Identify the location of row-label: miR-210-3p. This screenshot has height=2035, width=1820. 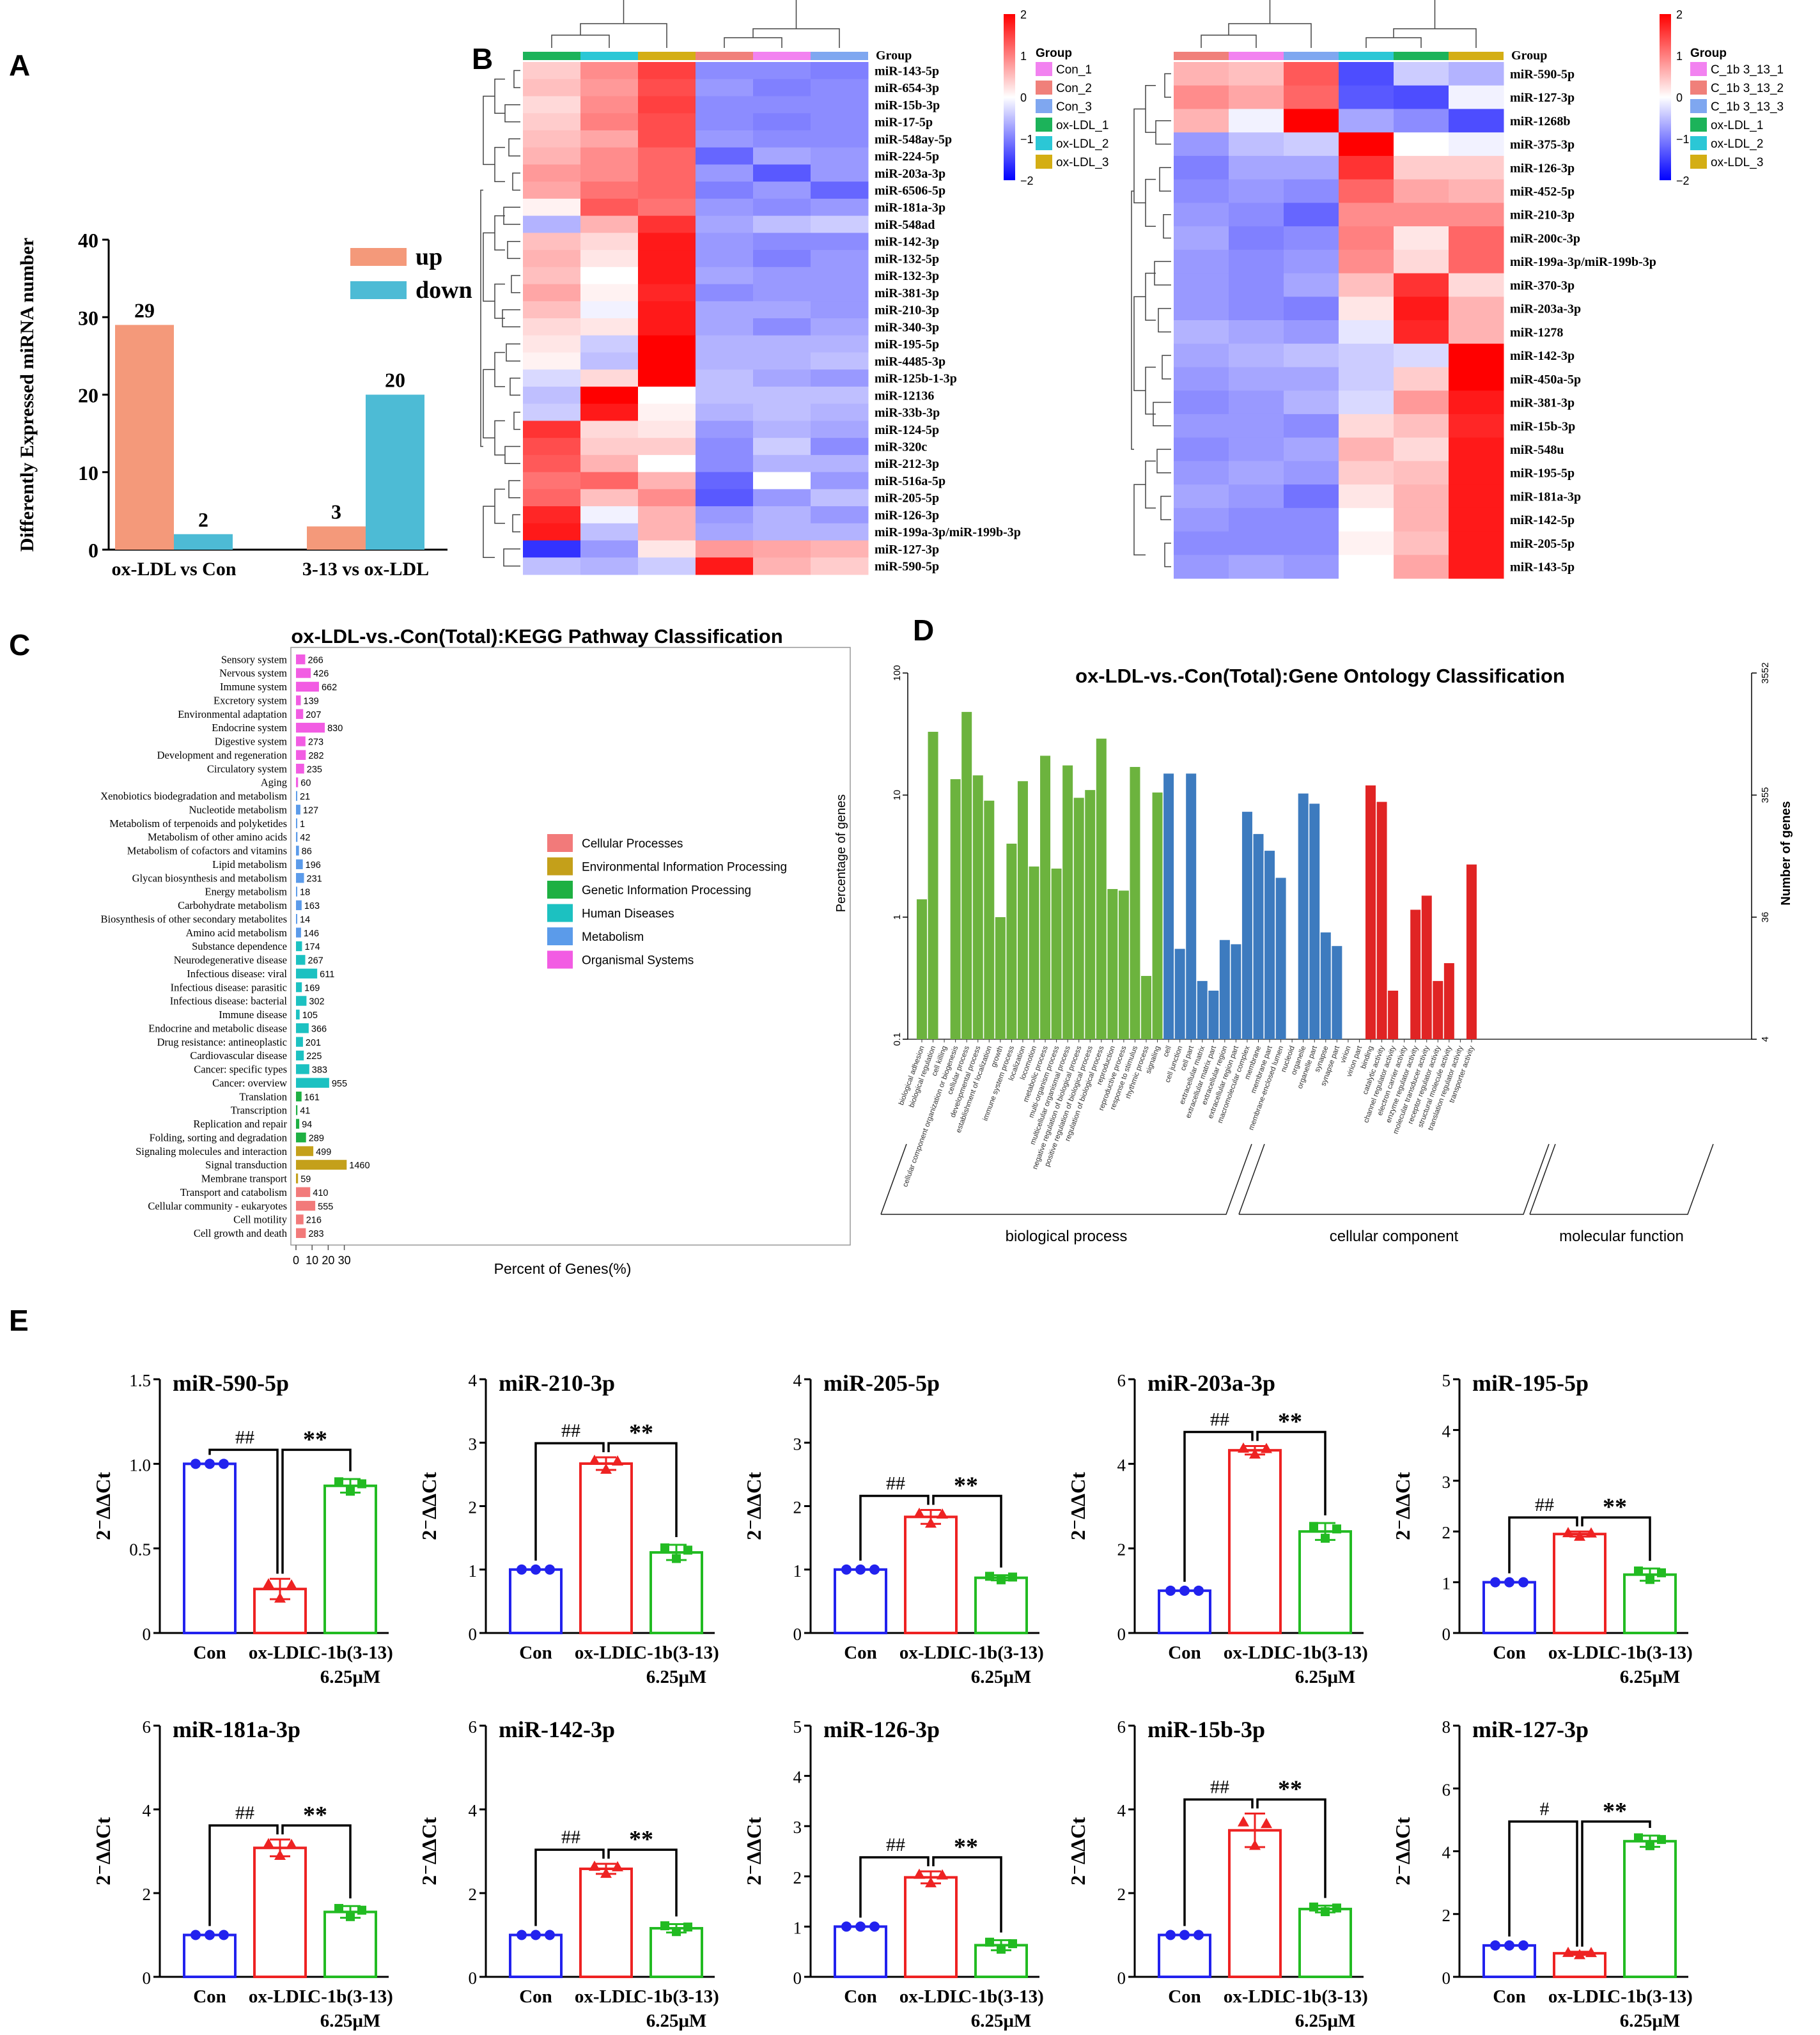
(1542, 215).